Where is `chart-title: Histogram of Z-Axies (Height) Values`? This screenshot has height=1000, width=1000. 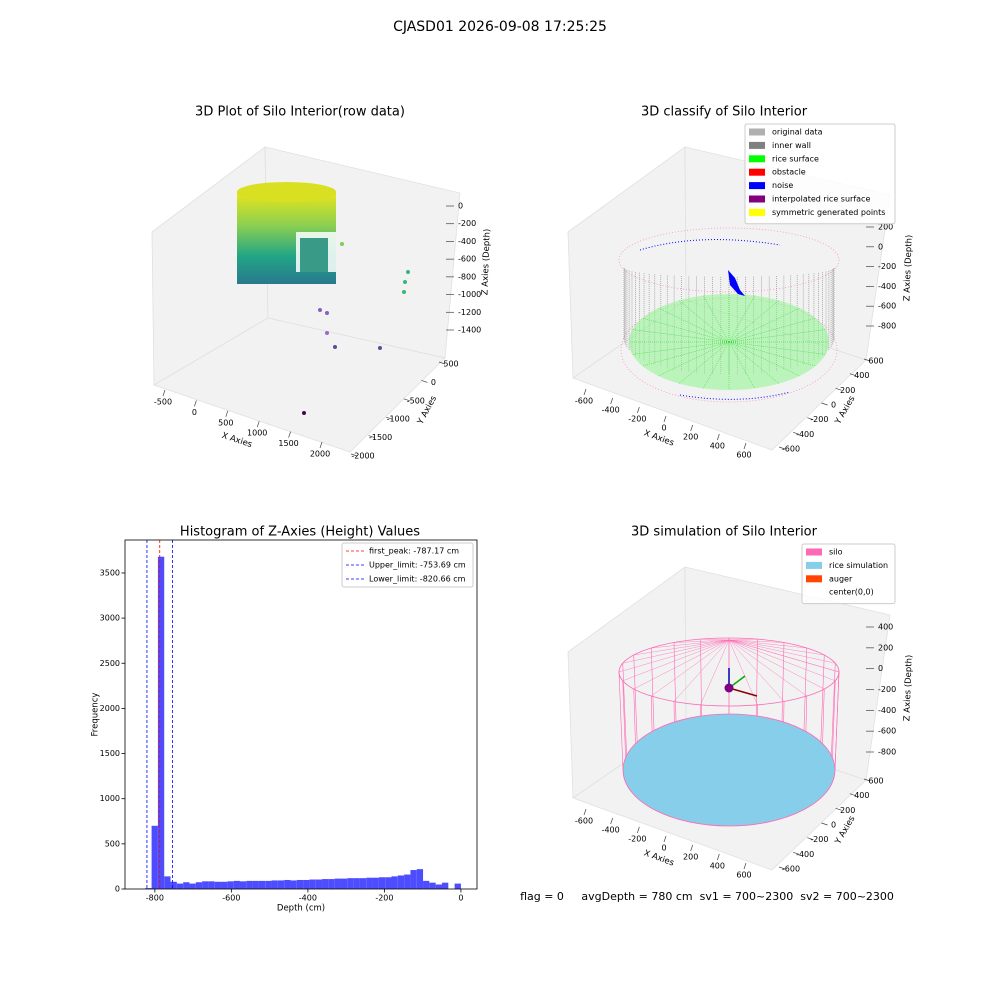 chart-title: Histogram of Z-Axies (Height) Values is located at coordinates (300, 532).